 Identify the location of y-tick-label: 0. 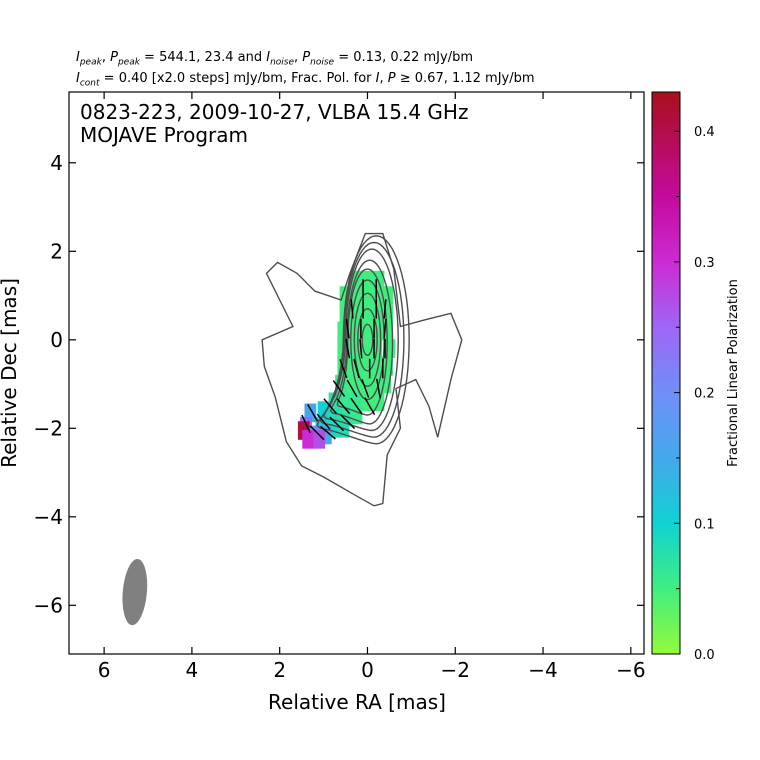
(56, 340).